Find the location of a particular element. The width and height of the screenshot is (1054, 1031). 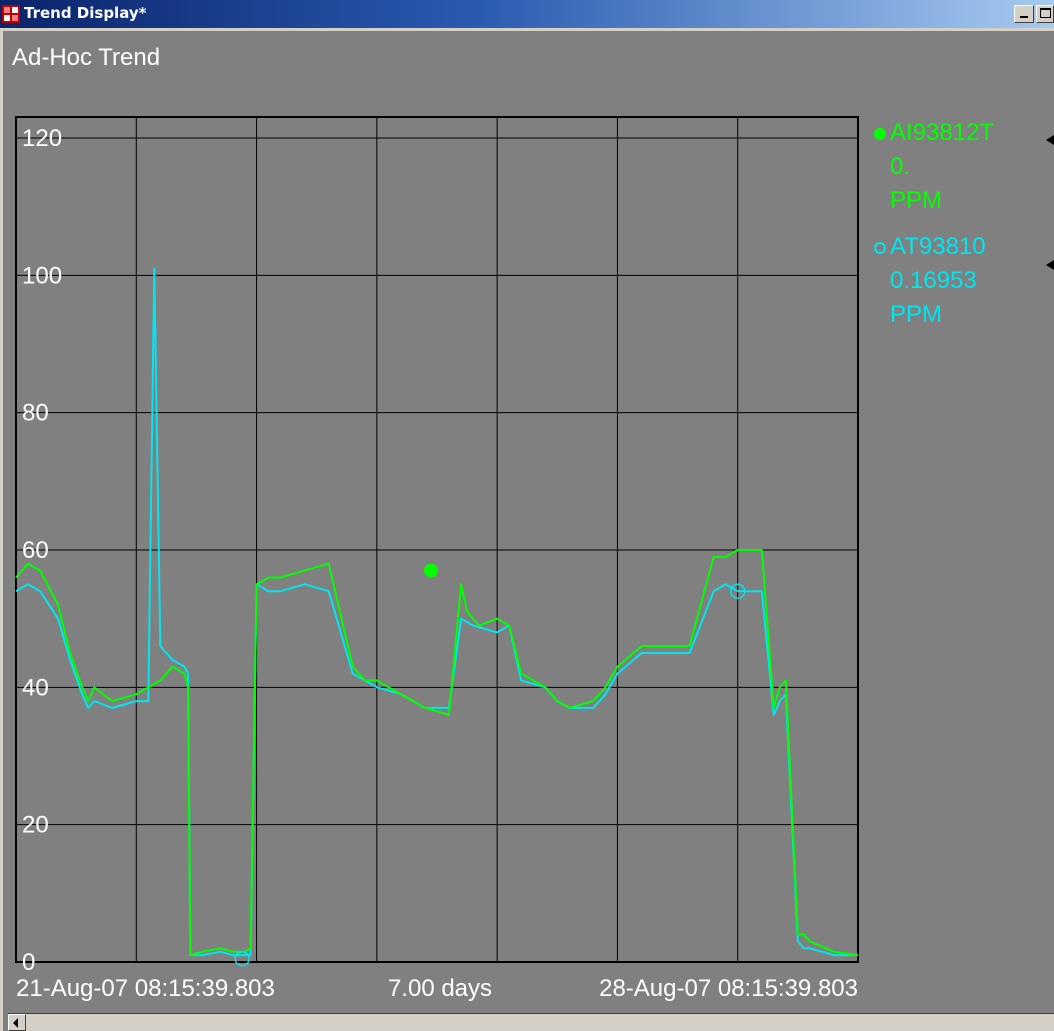

hollow-circle-icon is located at coordinates (880, 248).